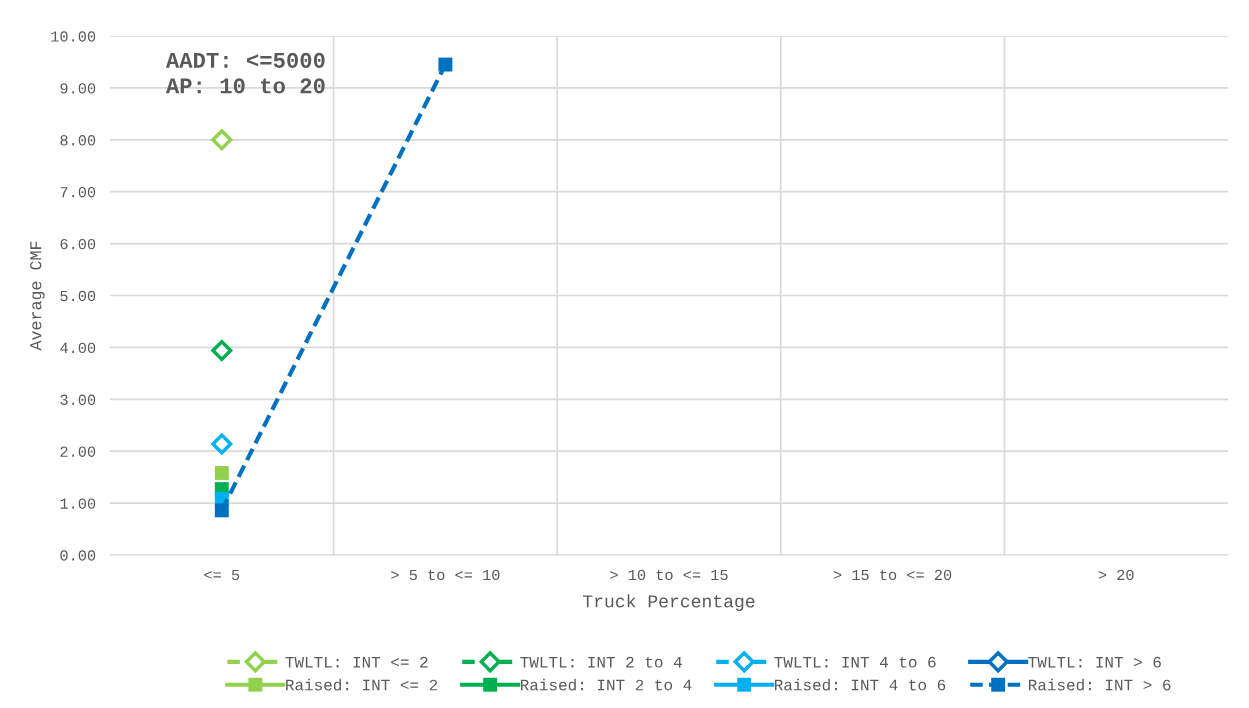  What do you see at coordinates (1094, 662) in the screenshot?
I see `legend-label: TWLTL: INT > 6` at bounding box center [1094, 662].